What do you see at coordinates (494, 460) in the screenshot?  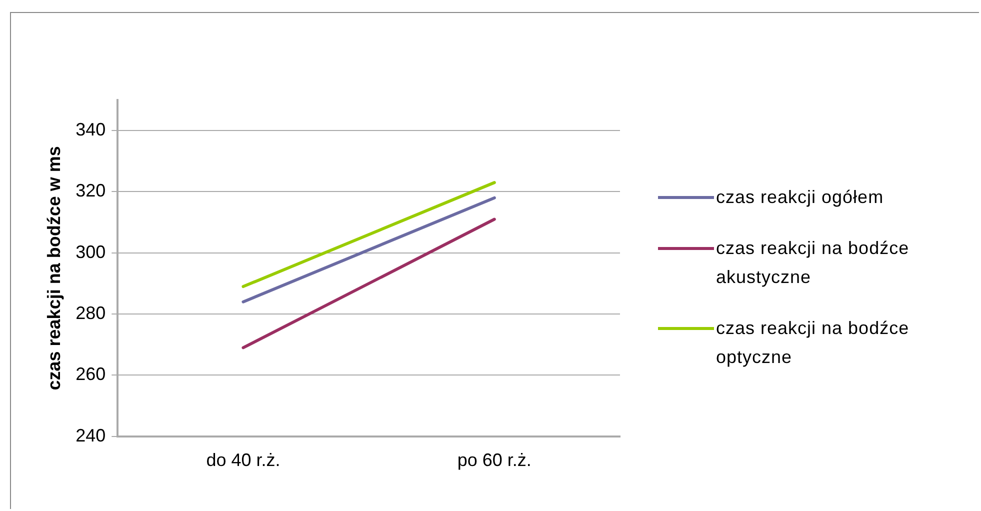 I see `x-tick-label: po 60 r.ż.` at bounding box center [494, 460].